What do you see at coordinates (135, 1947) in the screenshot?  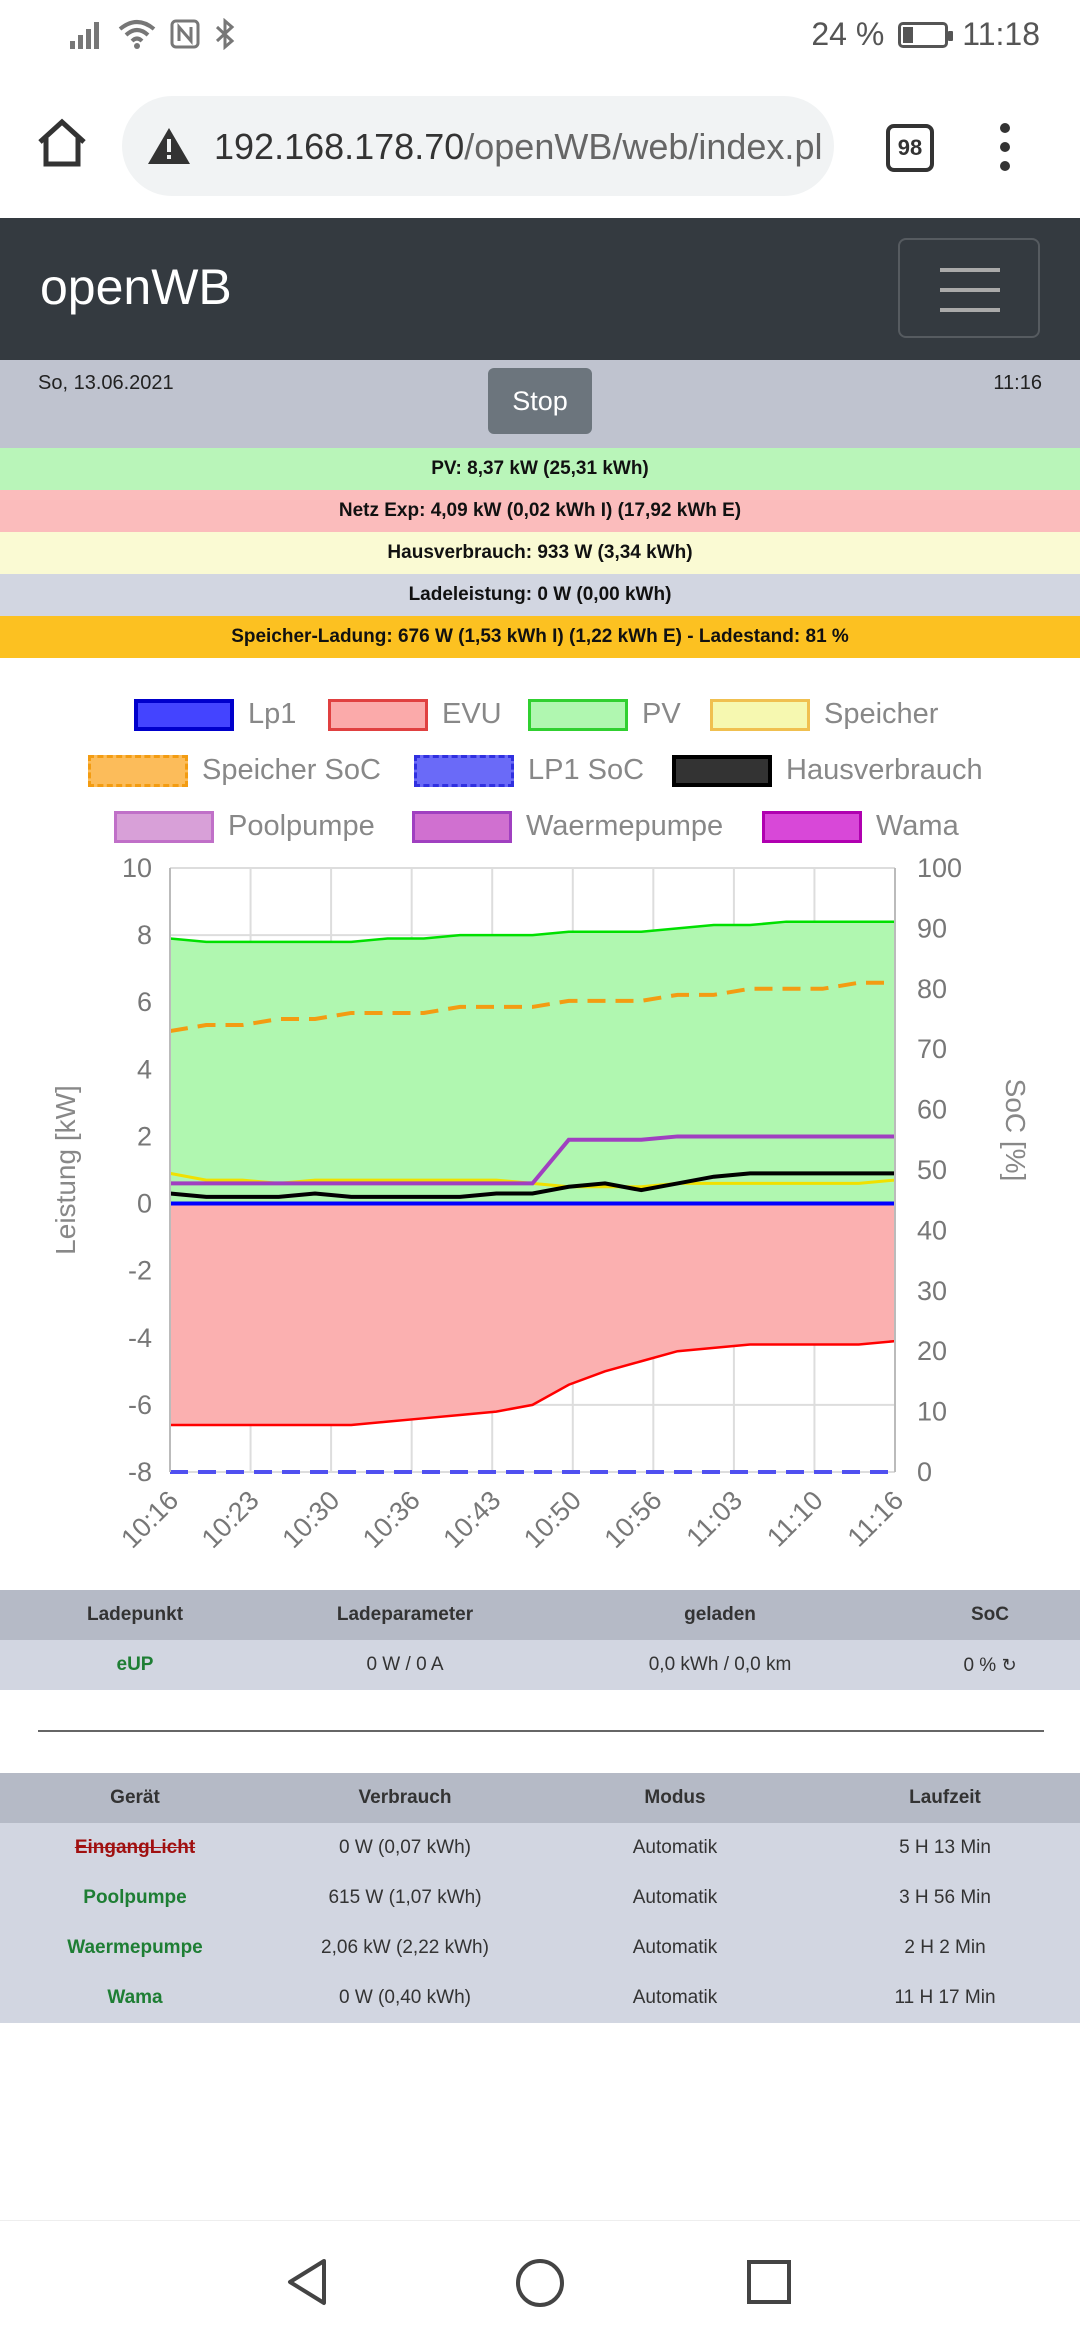 I see `device-name: Waermepumpe` at bounding box center [135, 1947].